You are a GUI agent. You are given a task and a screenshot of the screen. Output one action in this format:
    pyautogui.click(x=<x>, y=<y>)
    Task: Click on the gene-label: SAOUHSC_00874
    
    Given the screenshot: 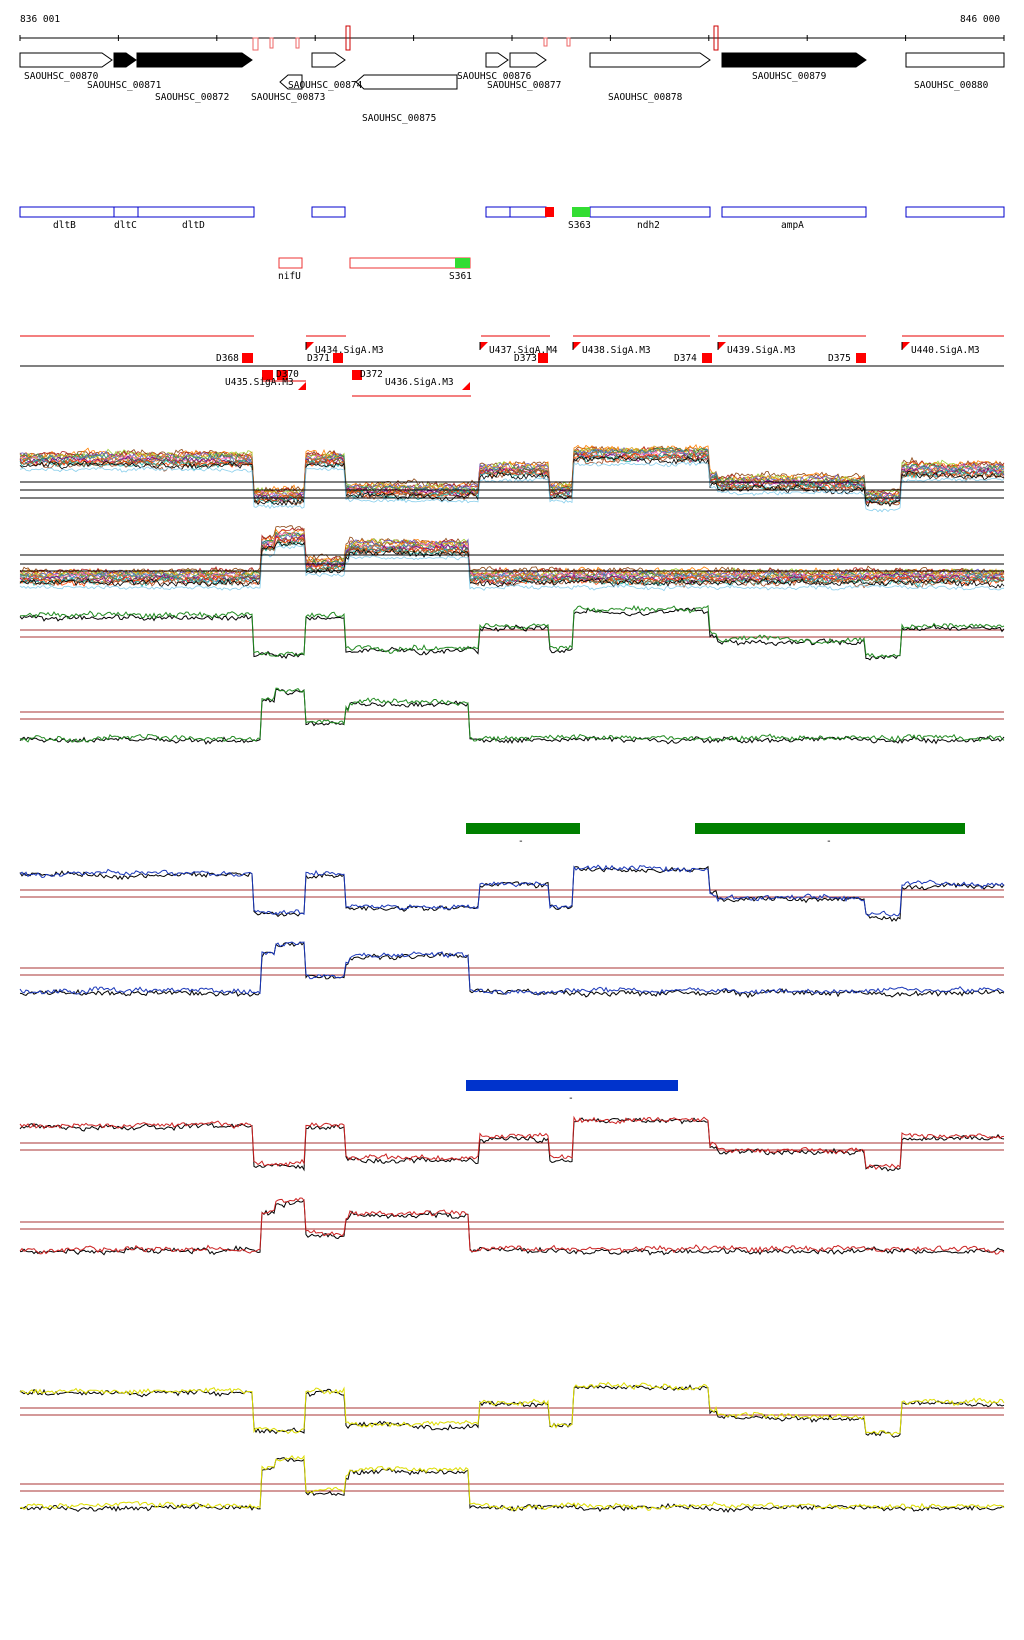 What is the action you would take?
    pyautogui.click(x=325, y=85)
    